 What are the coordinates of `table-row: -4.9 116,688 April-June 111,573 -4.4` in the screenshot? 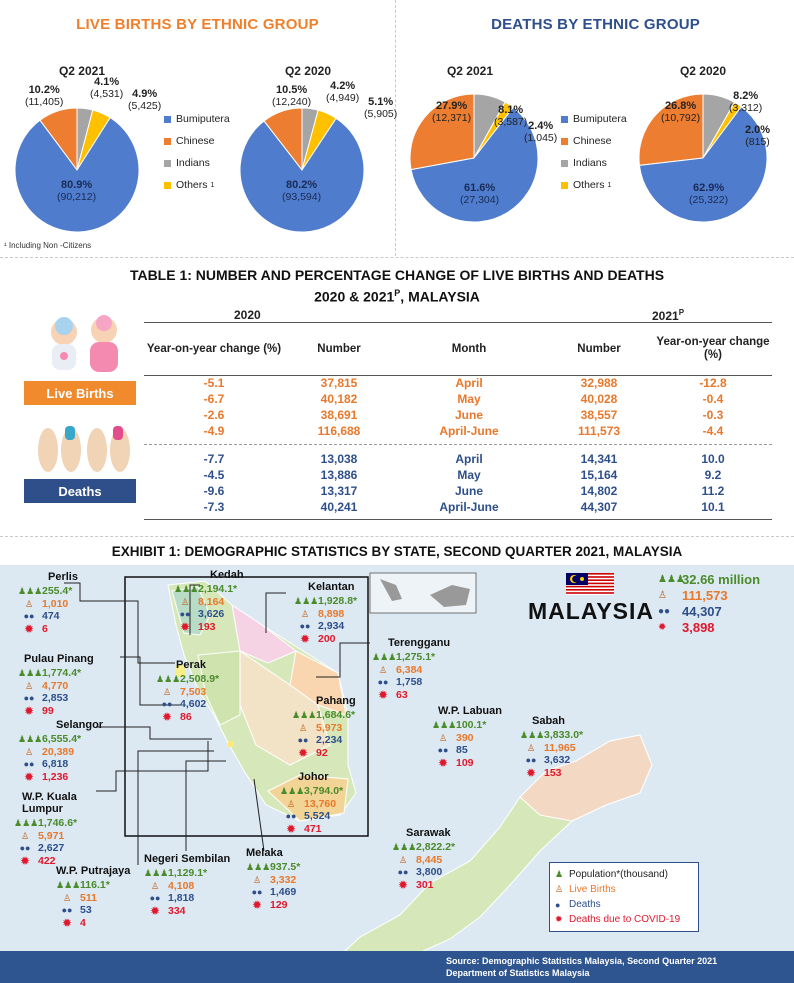 It's located at (463, 431).